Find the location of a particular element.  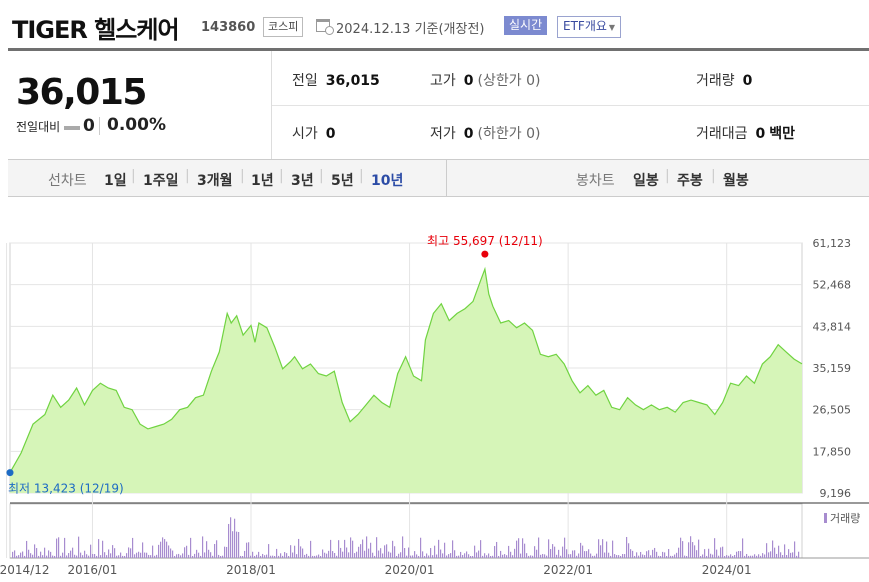

open-value: 0 is located at coordinates (330, 134).